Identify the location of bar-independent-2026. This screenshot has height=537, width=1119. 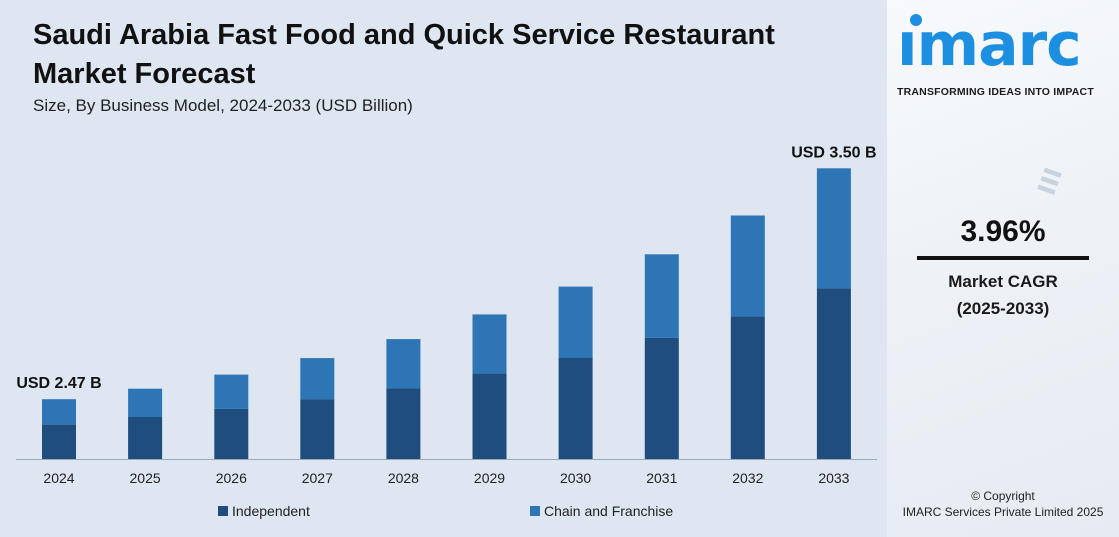
(231, 433).